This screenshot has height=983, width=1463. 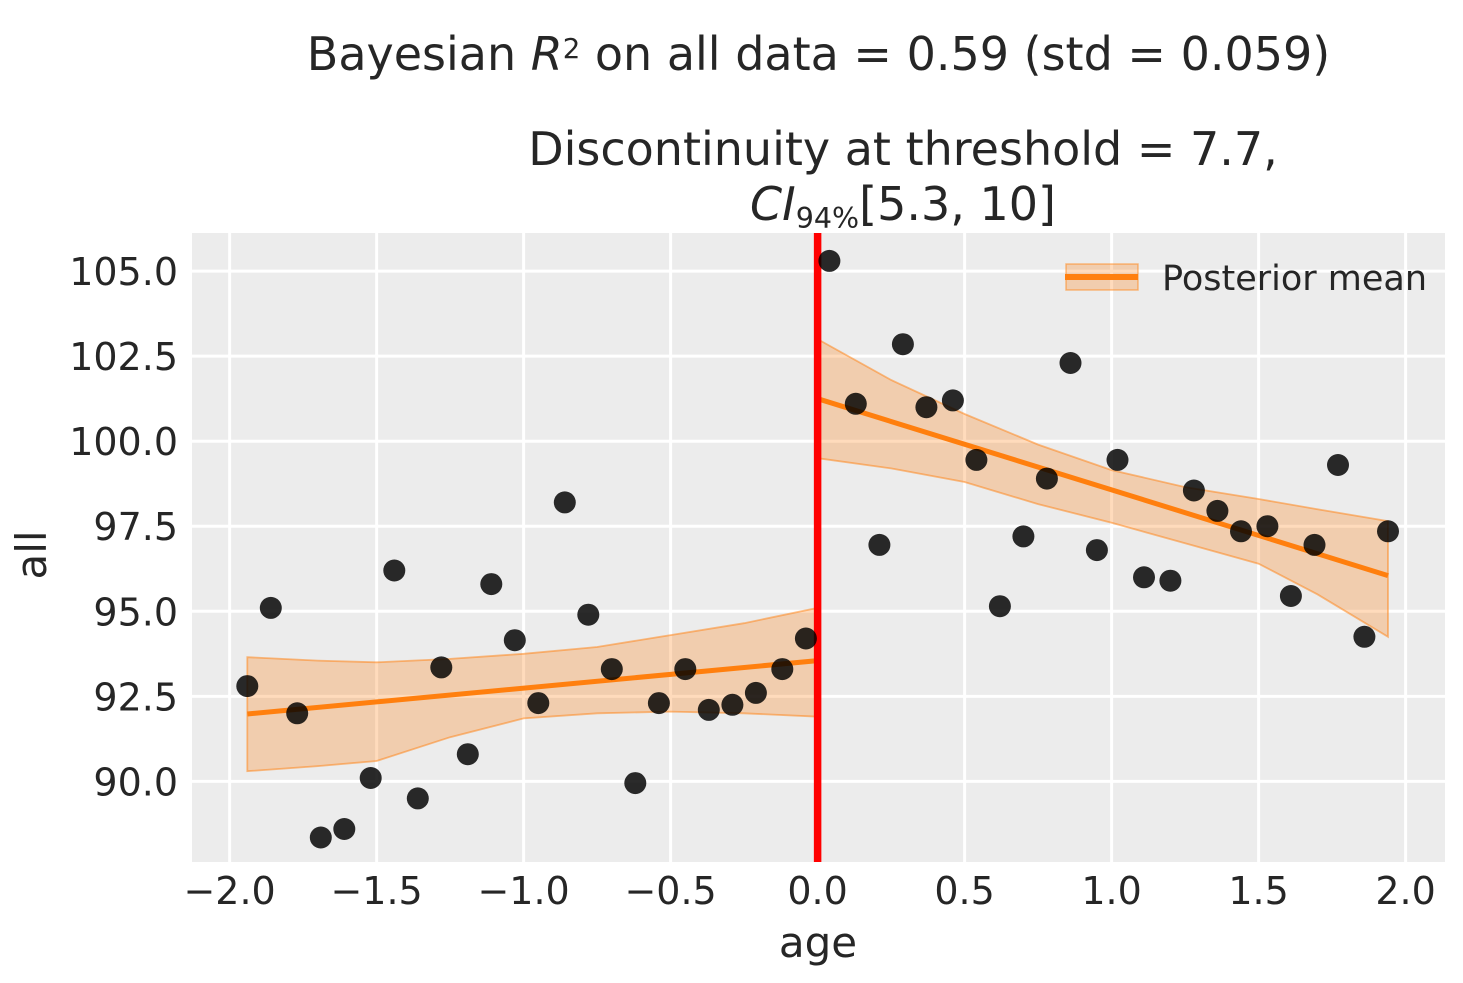 What do you see at coordinates (1405, 891) in the screenshot?
I see `x-tick-label: 2.0` at bounding box center [1405, 891].